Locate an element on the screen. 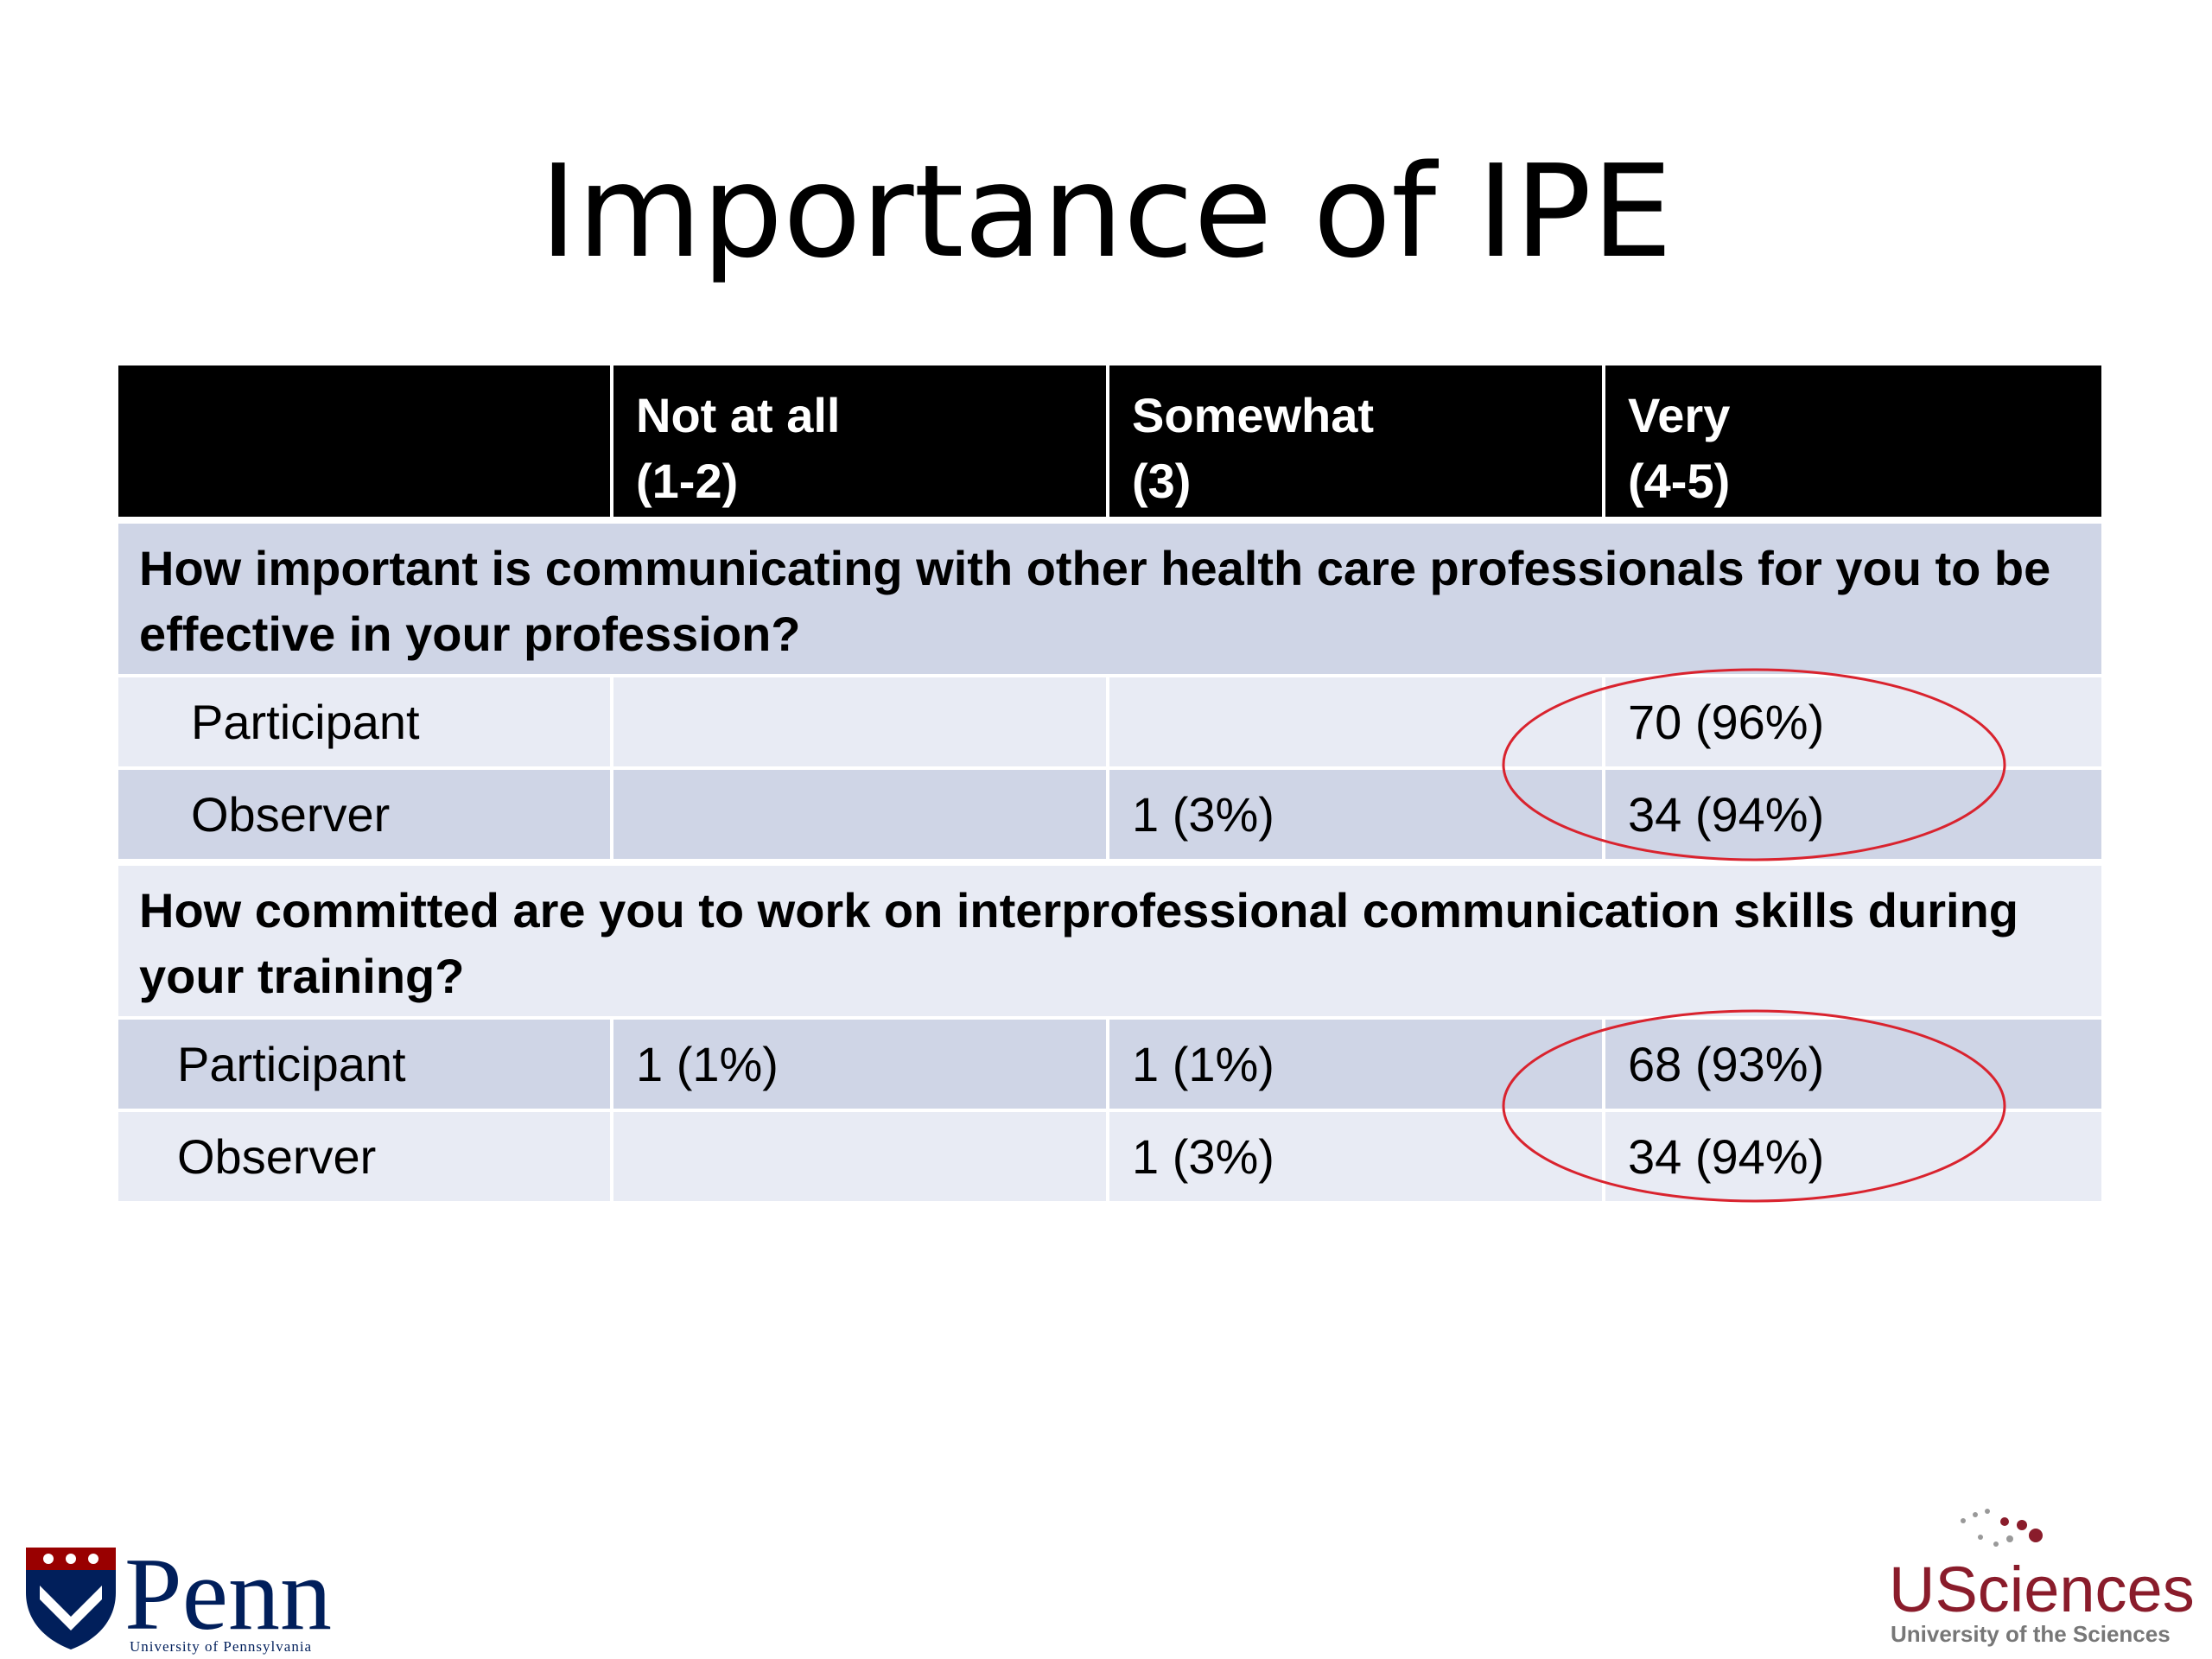 The image size is (2212, 1659). table-row: Participant 1 (1%) 1 (1%) 68 (93%) is located at coordinates (1109, 1062).